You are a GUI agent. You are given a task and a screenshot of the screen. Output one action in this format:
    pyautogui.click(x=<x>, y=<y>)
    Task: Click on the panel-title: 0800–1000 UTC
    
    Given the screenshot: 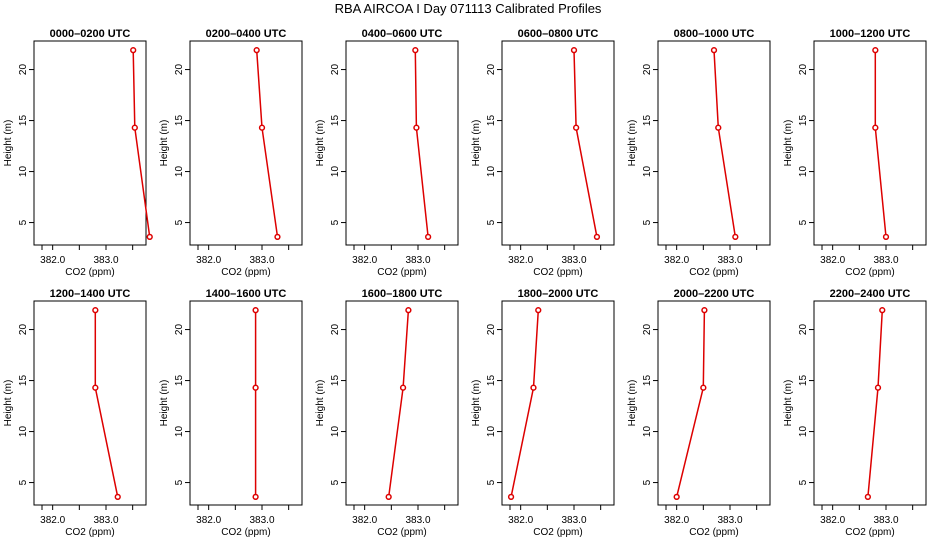 What is the action you would take?
    pyautogui.click(x=714, y=34)
    